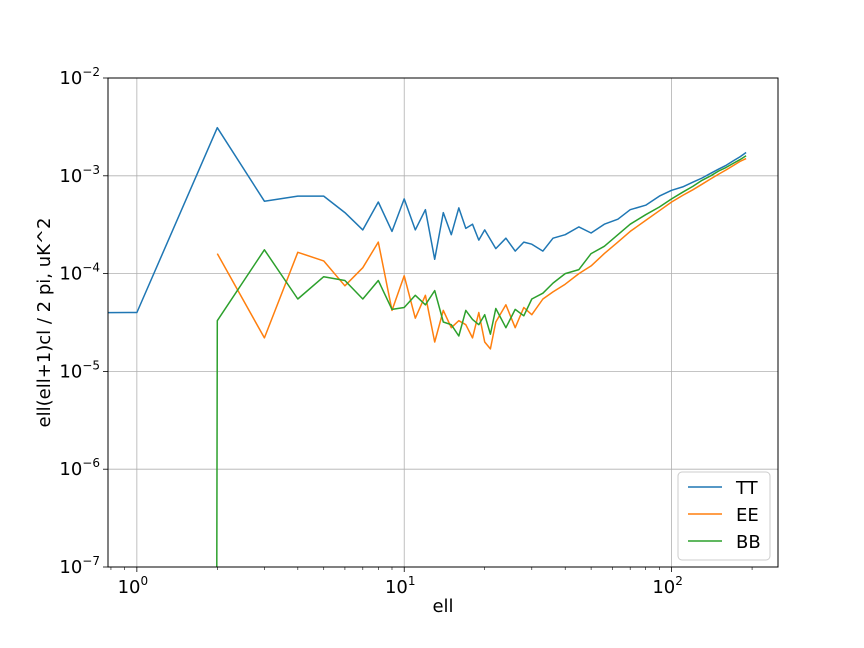  I want to click on y-tick-label-4: 10⁻³, so click(79, 175).